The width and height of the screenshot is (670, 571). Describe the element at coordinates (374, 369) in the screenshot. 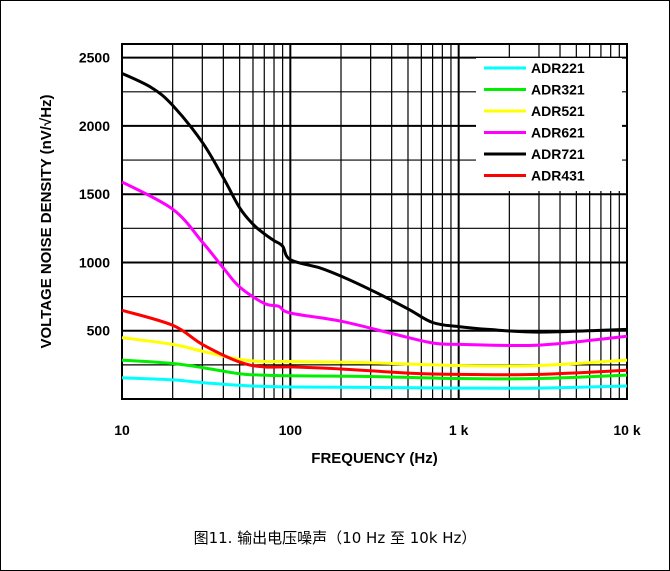

I see `series-line-adr321` at that location.